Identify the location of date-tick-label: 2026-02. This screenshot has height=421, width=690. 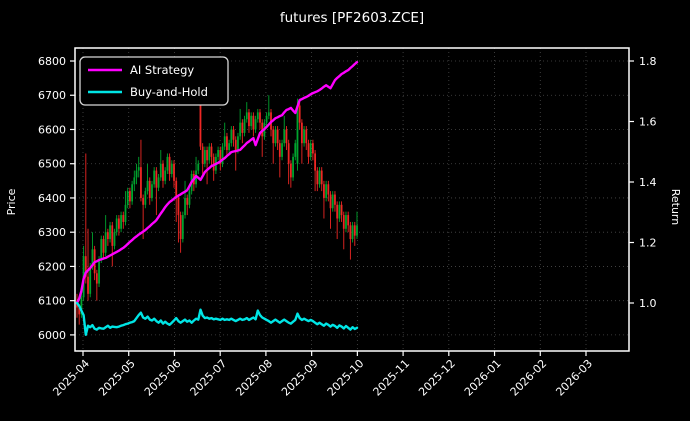
(529, 378).